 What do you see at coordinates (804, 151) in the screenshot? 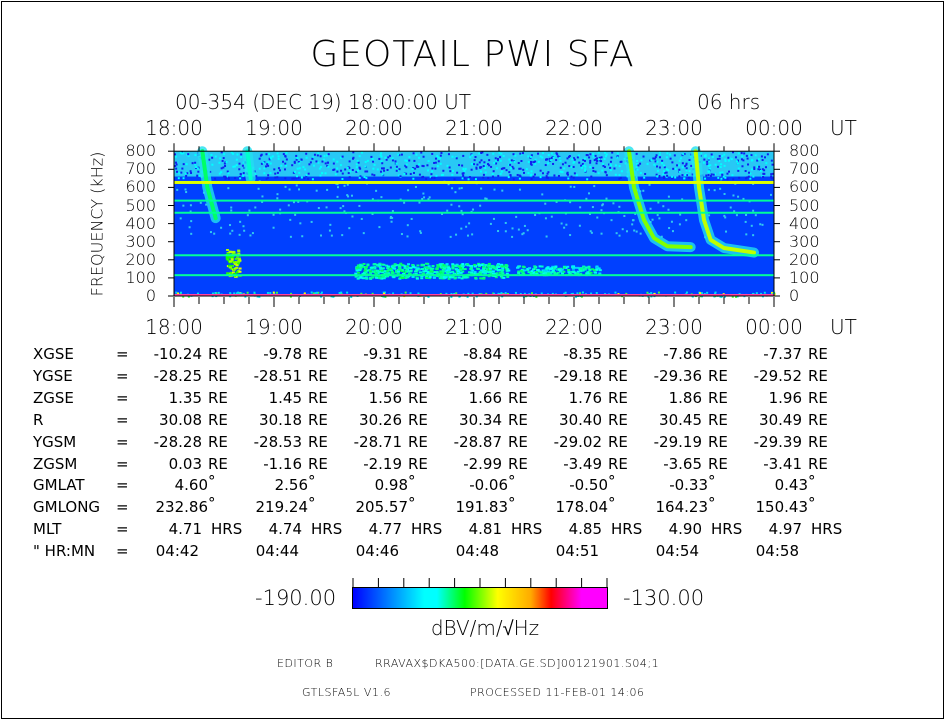
I see `y-tick-label-right: 800` at bounding box center [804, 151].